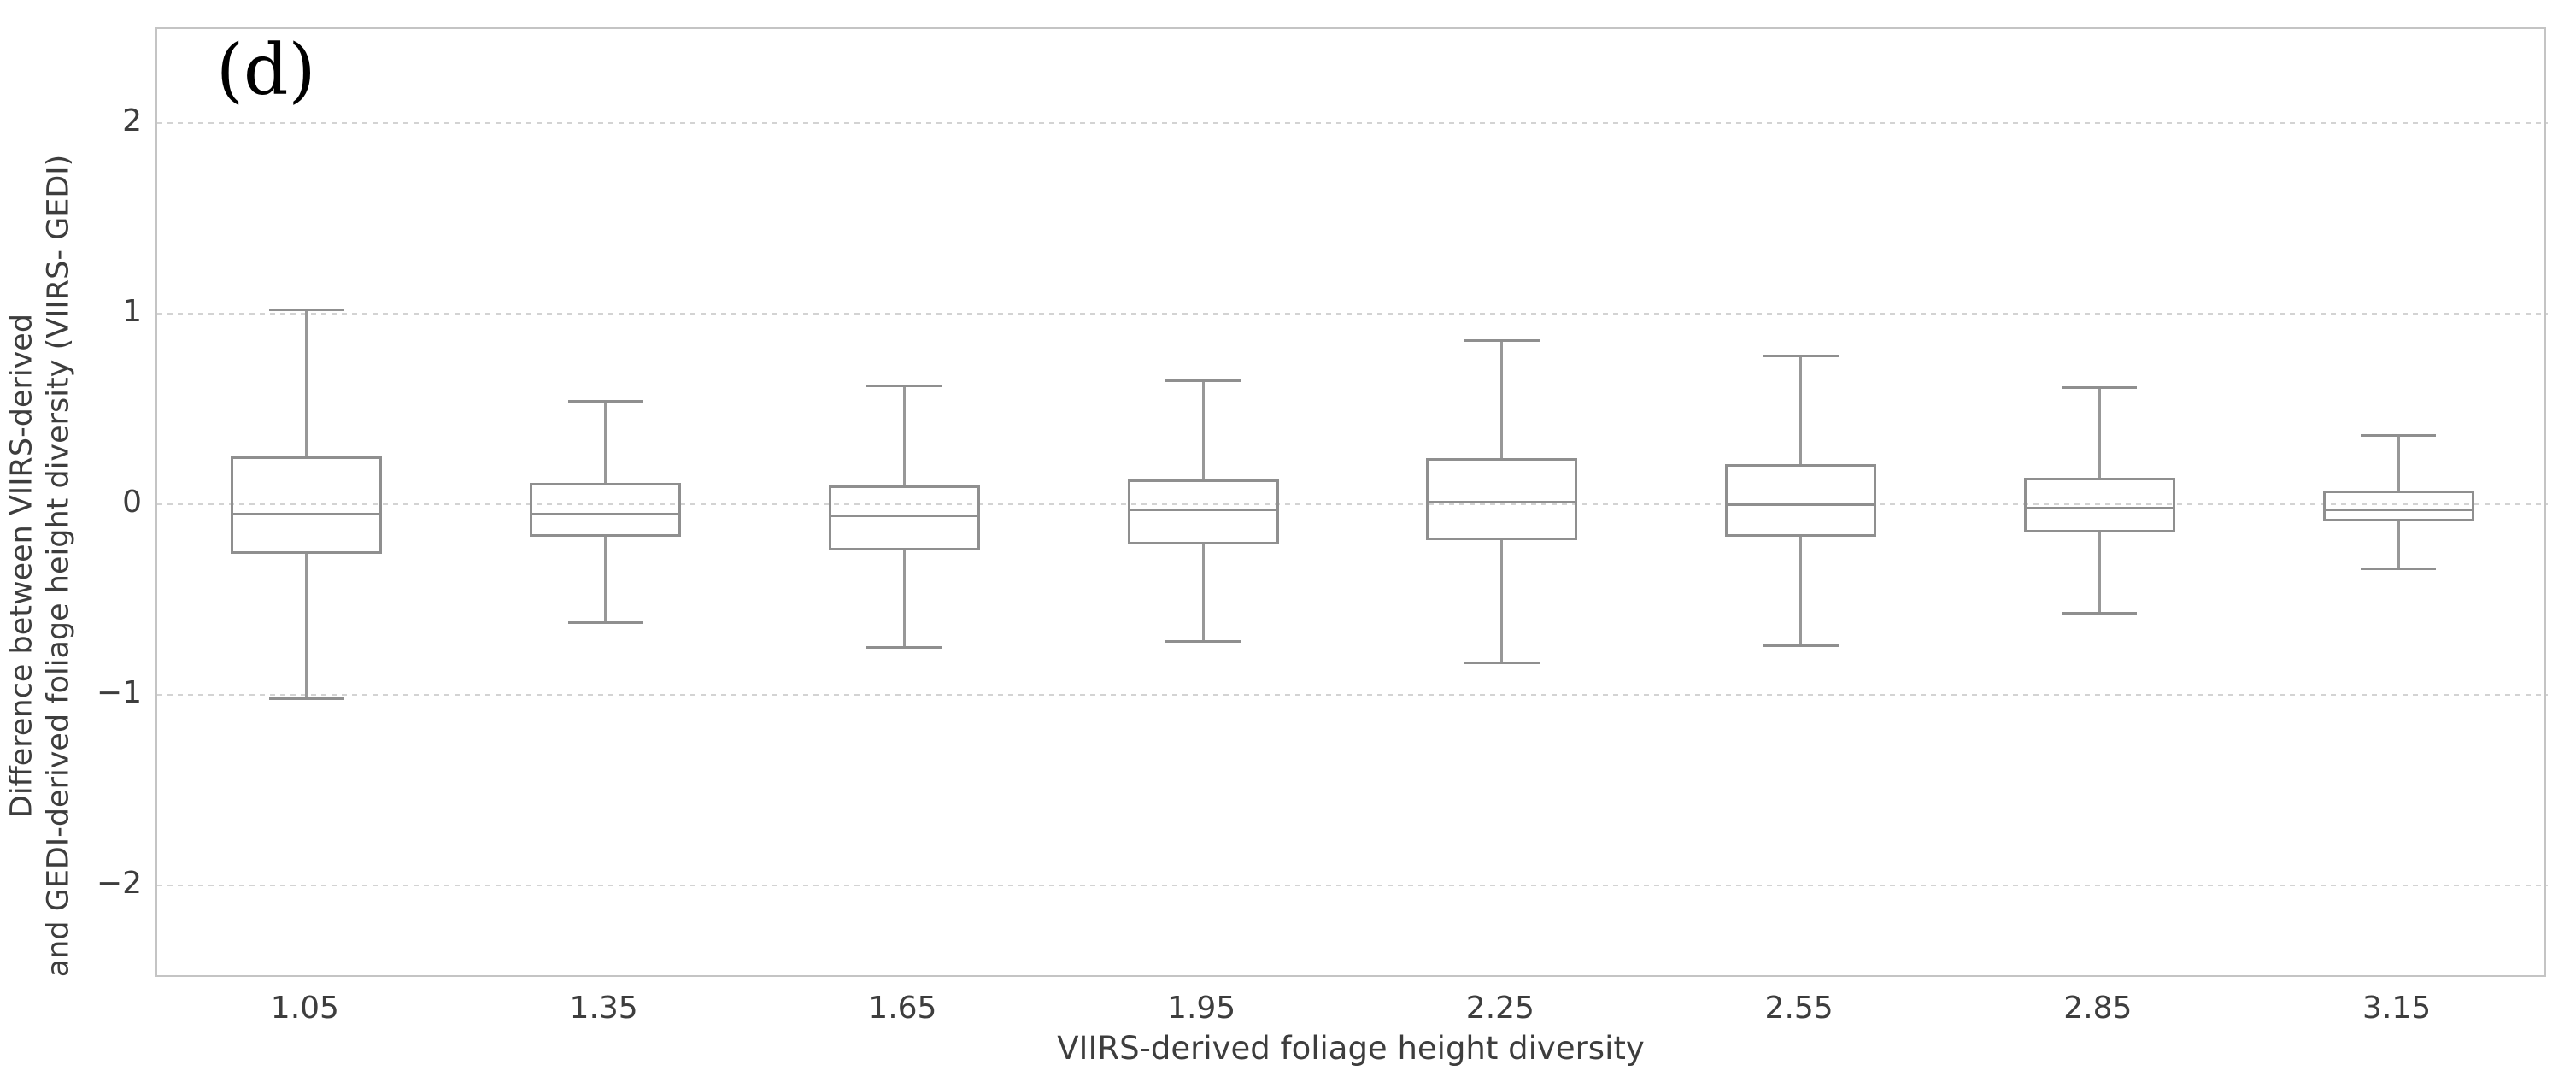  I want to click on y-tick-label: −1, so click(119, 692).